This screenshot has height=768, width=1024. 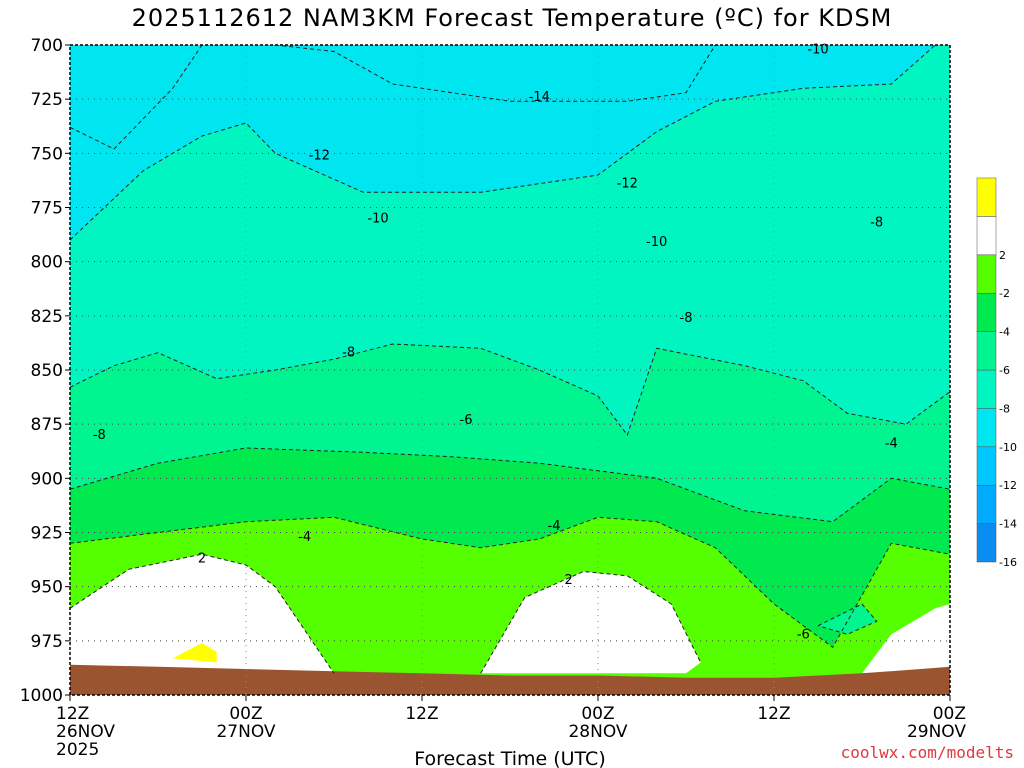 I want to click on y-tick-label: 925, so click(x=47, y=534).